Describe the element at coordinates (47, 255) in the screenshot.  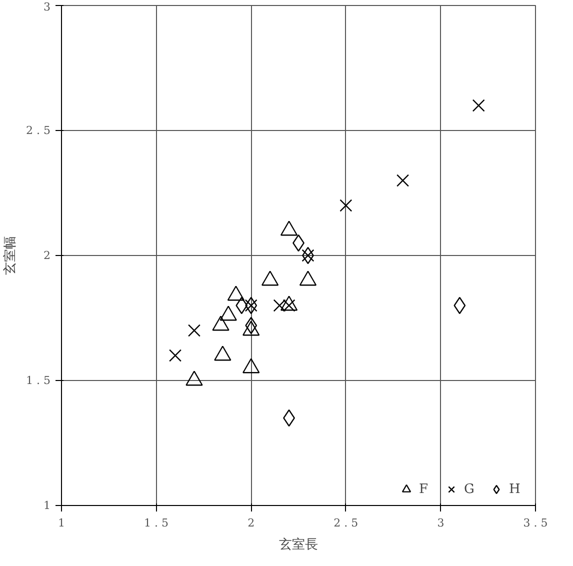
I see `y-tick-label: 2` at that location.